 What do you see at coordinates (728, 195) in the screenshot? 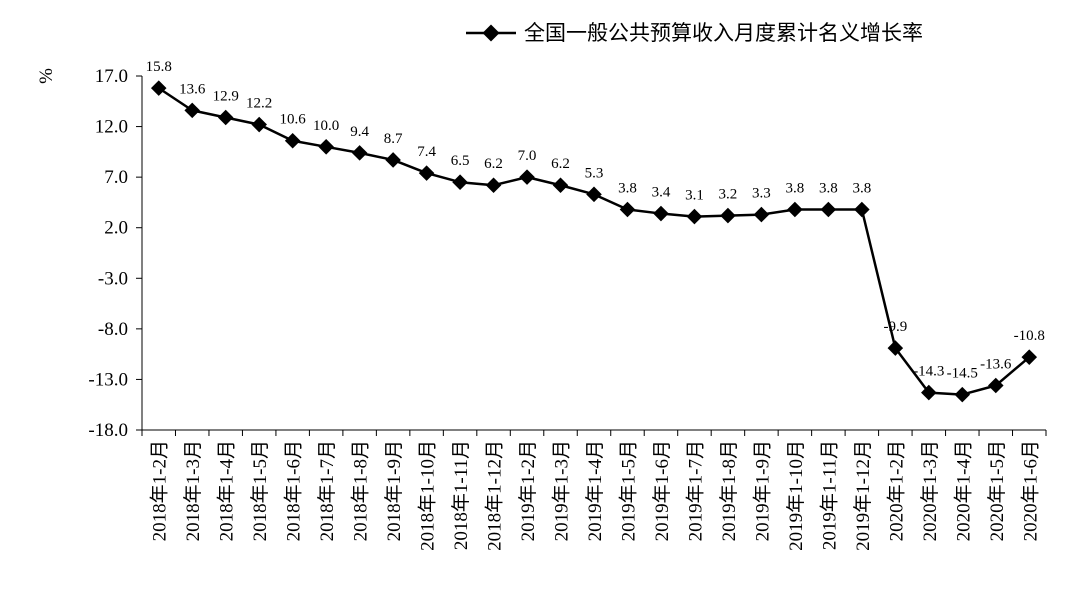
I see `data-label: 3.2` at bounding box center [728, 195].